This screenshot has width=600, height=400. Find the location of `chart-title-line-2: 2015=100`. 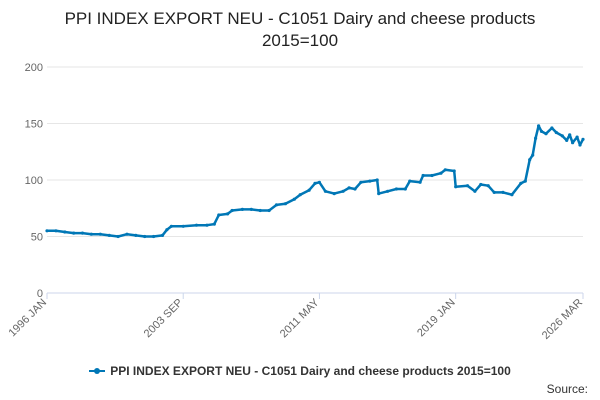

chart-title-line-2: 2015=100 is located at coordinates (300, 40).